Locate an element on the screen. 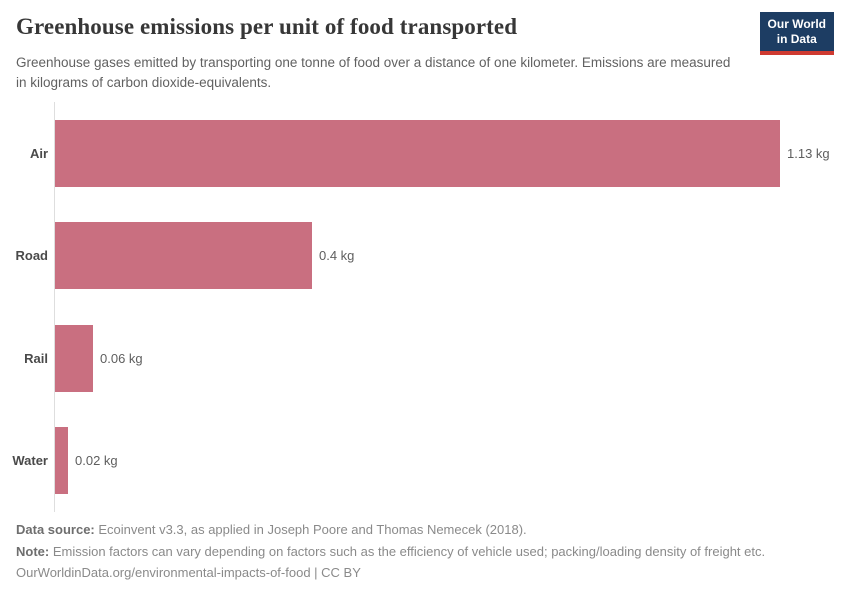 This screenshot has width=850, height=600. owid-logo: Our World in Data is located at coordinates (796, 33).